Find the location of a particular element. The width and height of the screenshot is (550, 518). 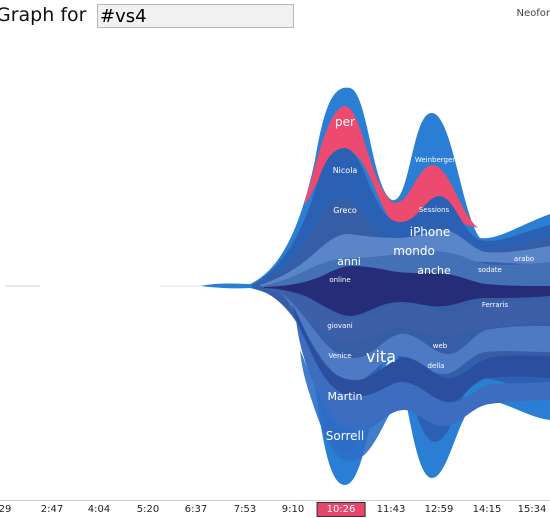

stream-label-mondo: mondo is located at coordinates (414, 251).